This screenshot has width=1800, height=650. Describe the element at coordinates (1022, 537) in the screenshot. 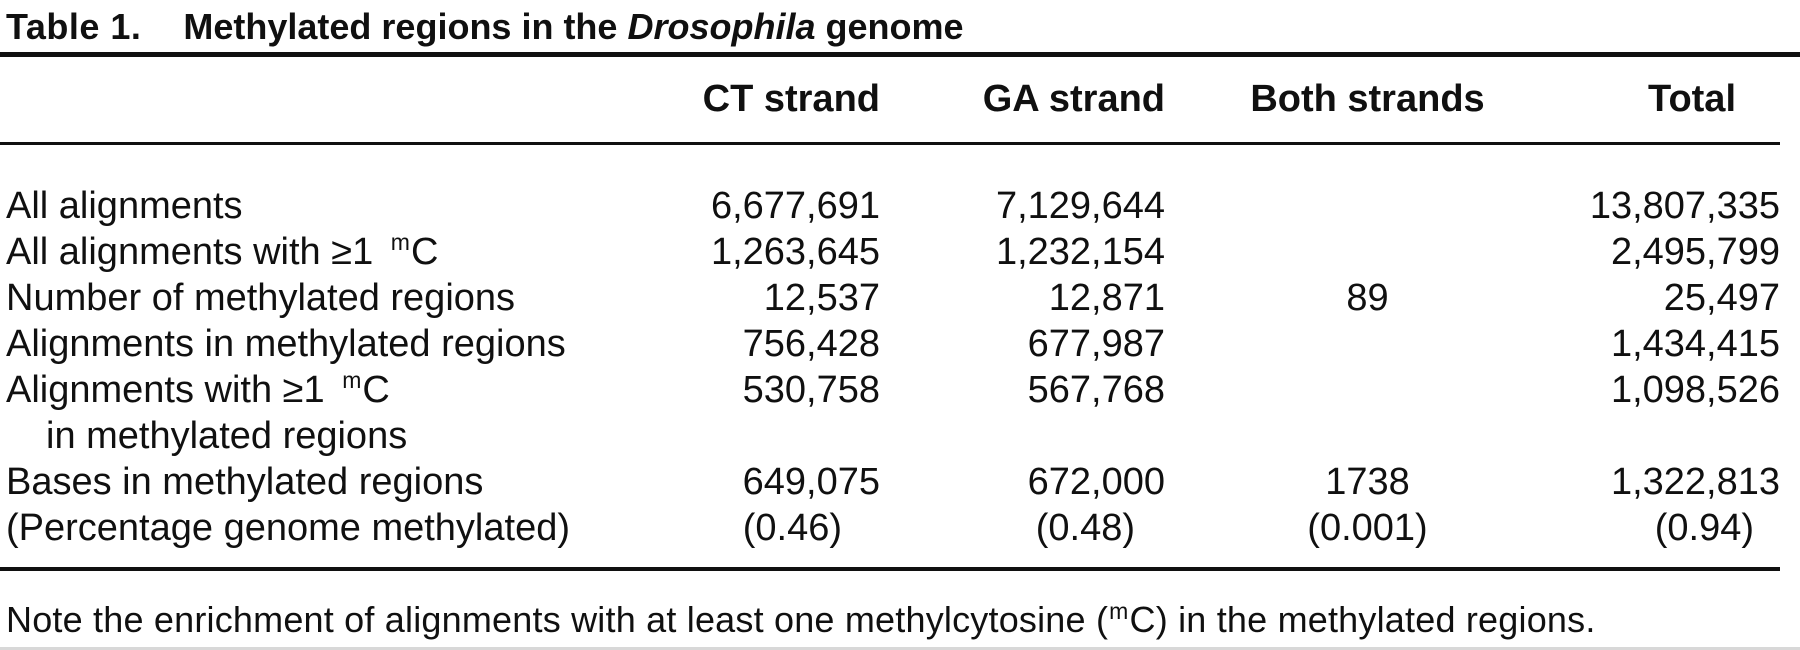

I see `cell-ga: (0.48)` at that location.